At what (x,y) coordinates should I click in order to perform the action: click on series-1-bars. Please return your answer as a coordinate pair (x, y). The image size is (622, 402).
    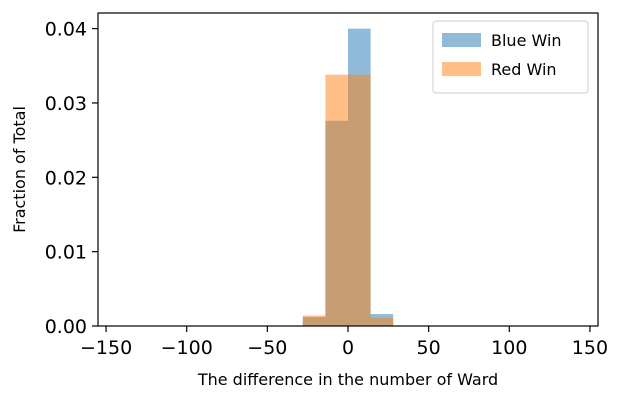
    Looking at the image, I should click on (348, 200).